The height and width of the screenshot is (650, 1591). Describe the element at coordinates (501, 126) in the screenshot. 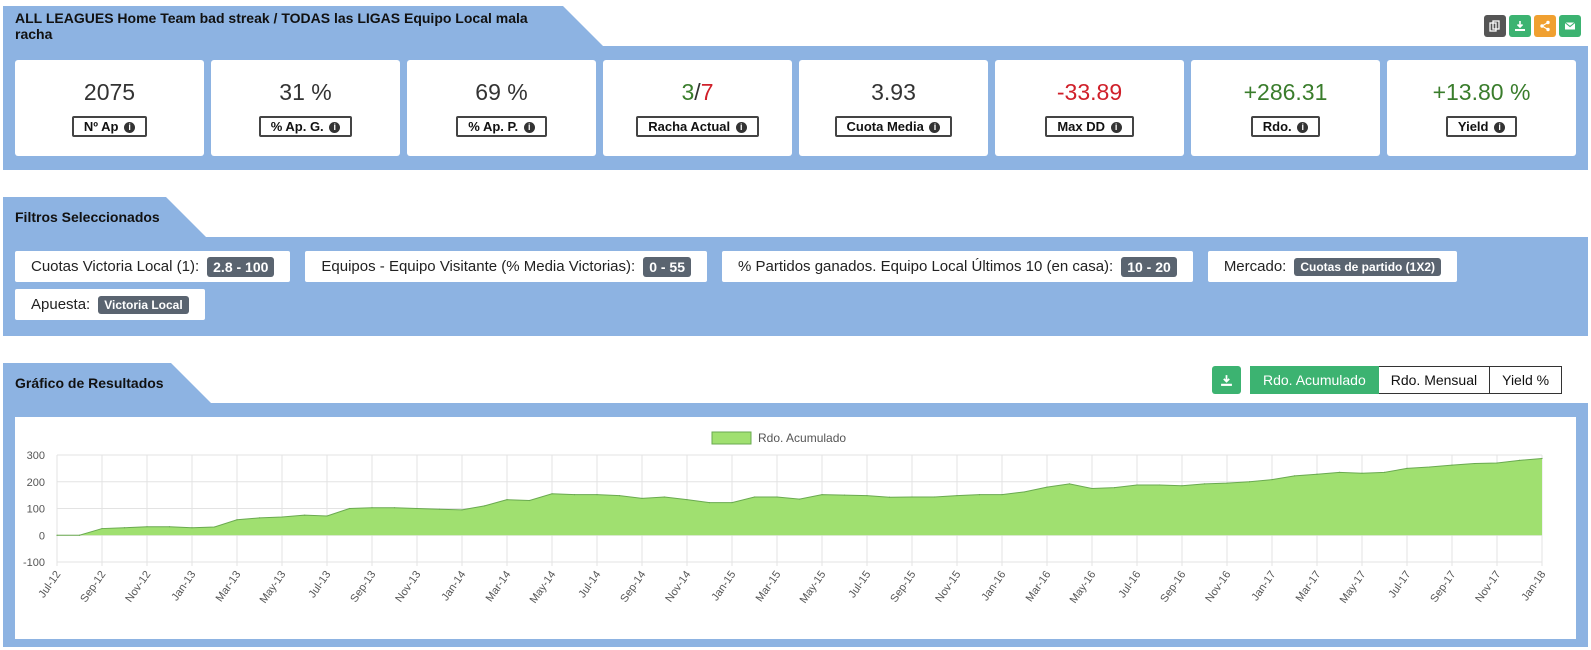

I see `stat-label: % Ap. P. i` at that location.